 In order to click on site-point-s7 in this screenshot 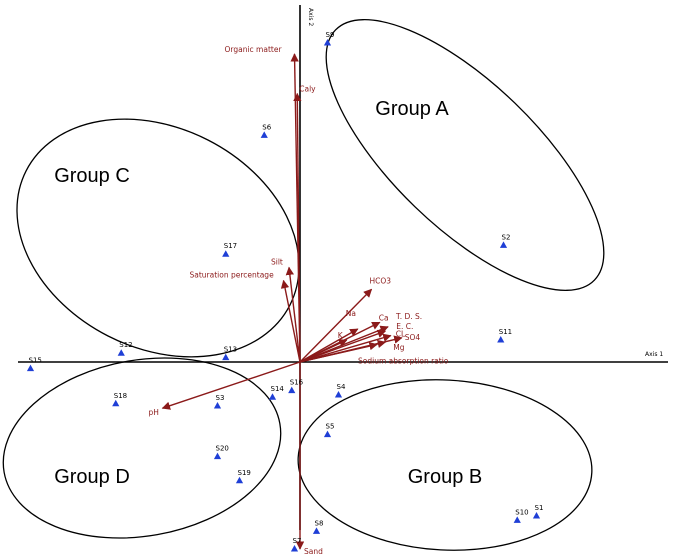, I will do `click(294, 548)`.